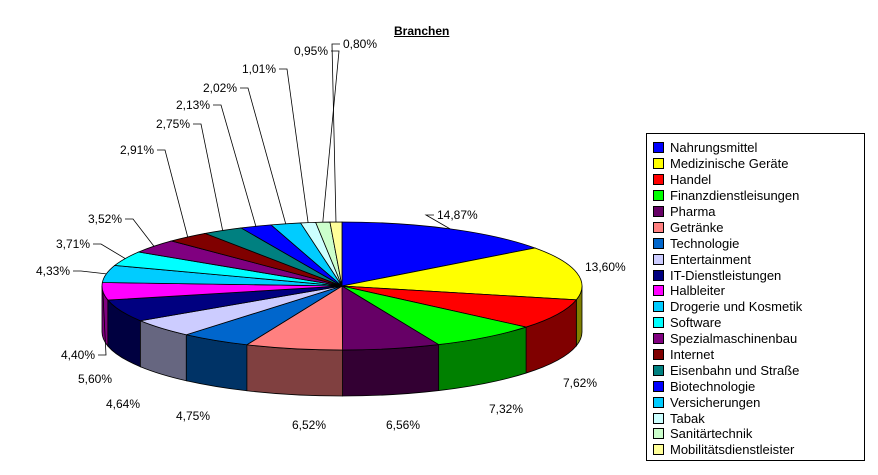  I want to click on legend-item-17: Versicherungen, so click(758, 402).